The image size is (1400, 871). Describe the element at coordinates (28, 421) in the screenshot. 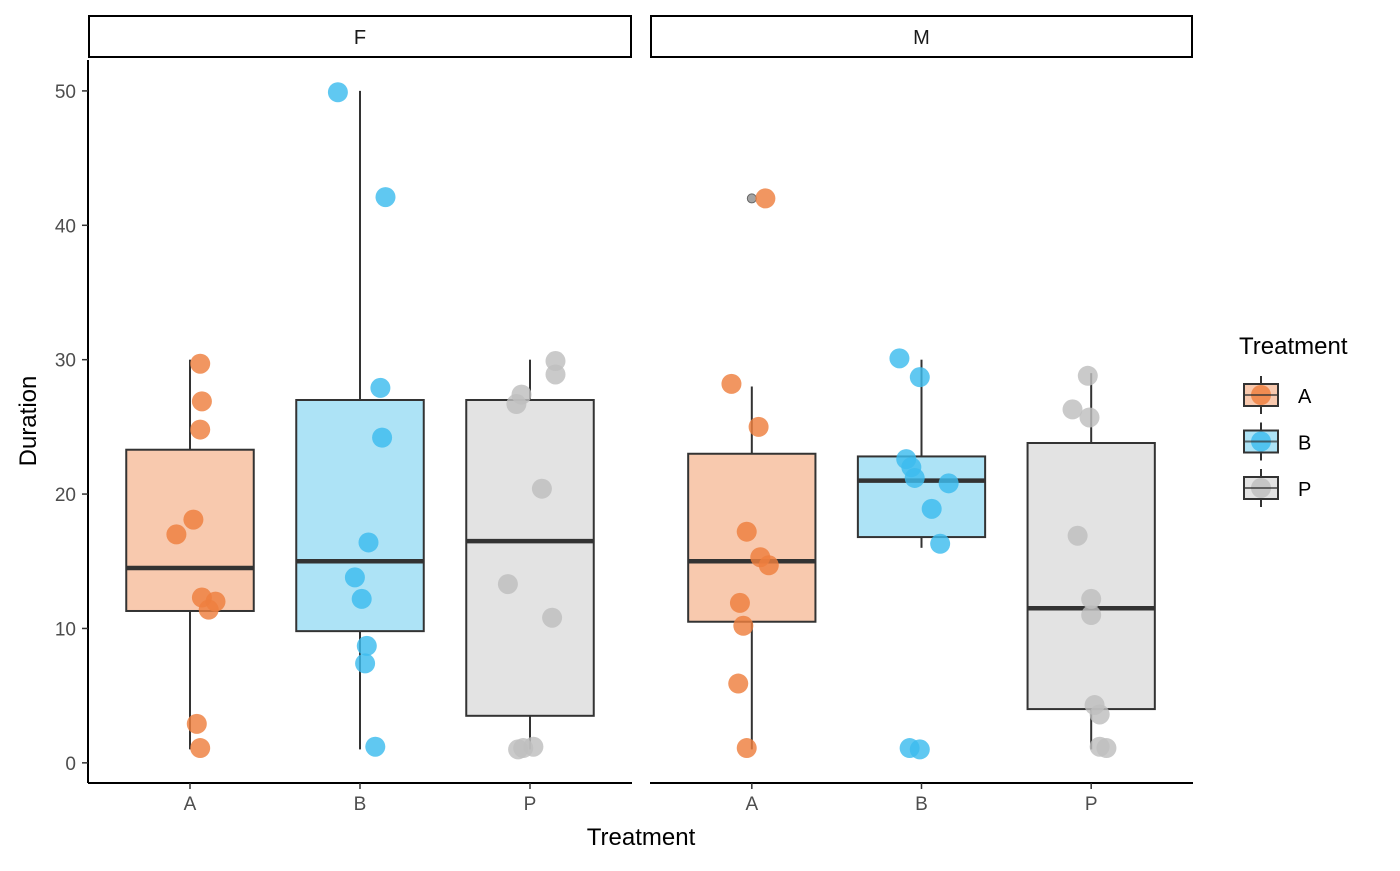

I see `y-axis-title: Duration` at that location.